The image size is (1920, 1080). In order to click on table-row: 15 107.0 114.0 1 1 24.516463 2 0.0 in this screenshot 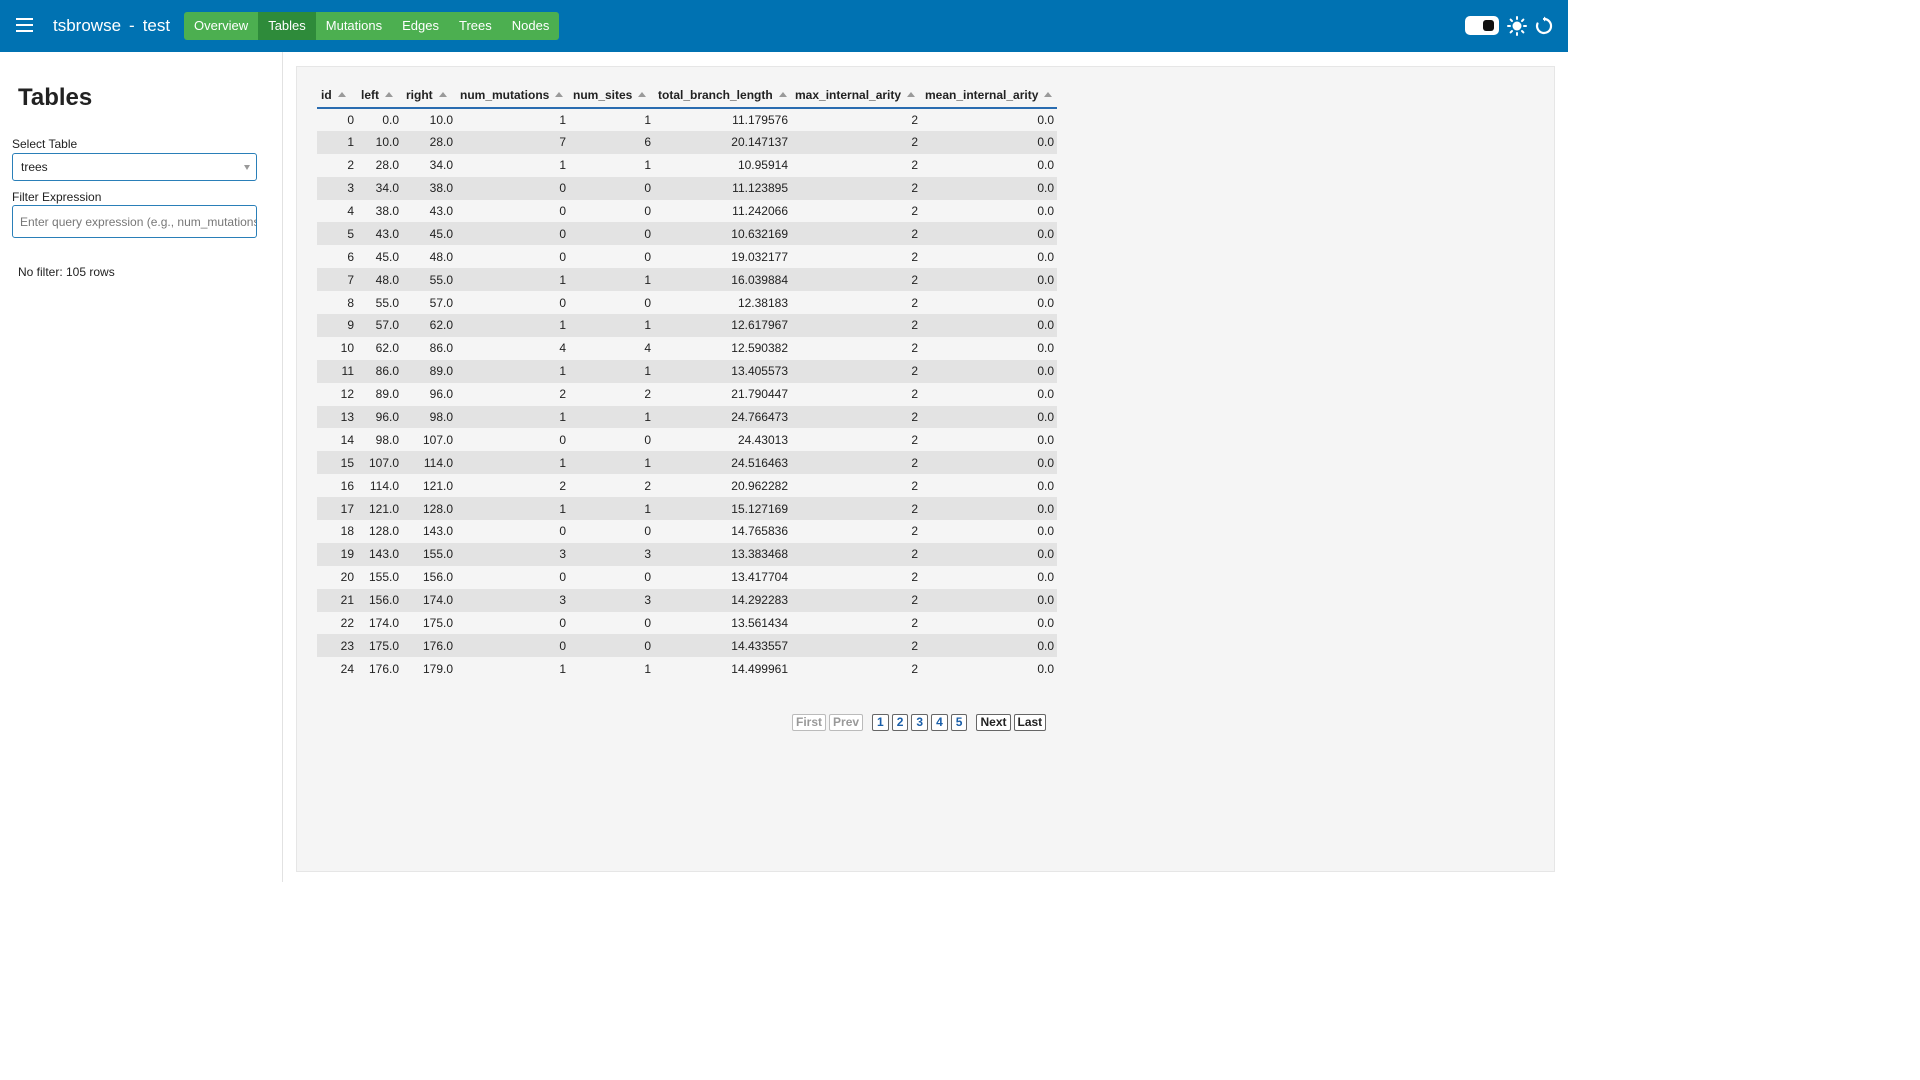, I will do `click(687, 463)`.